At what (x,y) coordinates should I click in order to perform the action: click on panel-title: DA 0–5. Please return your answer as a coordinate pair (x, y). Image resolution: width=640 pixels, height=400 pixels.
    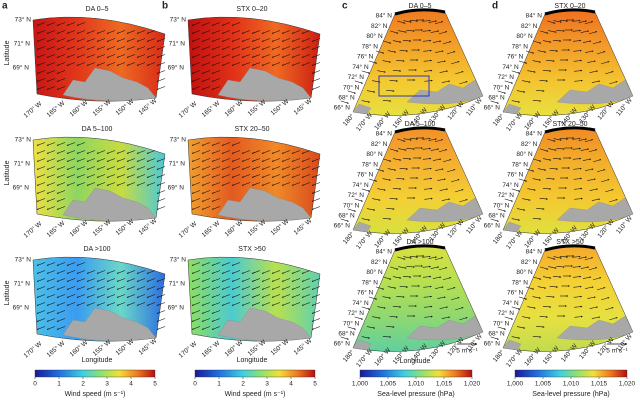
    Looking at the image, I should click on (420, 6).